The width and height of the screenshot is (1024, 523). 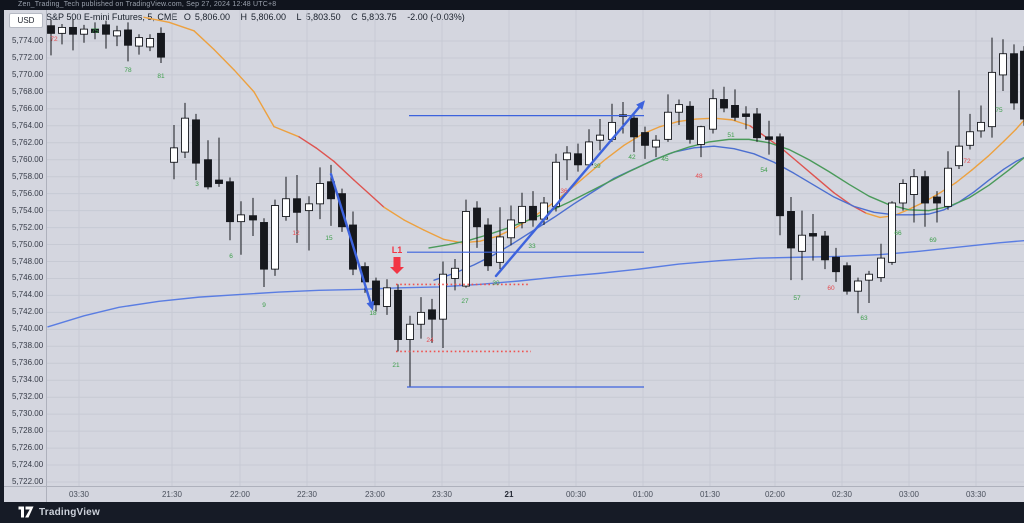 I want to click on bar-count: 36, so click(x=564, y=191).